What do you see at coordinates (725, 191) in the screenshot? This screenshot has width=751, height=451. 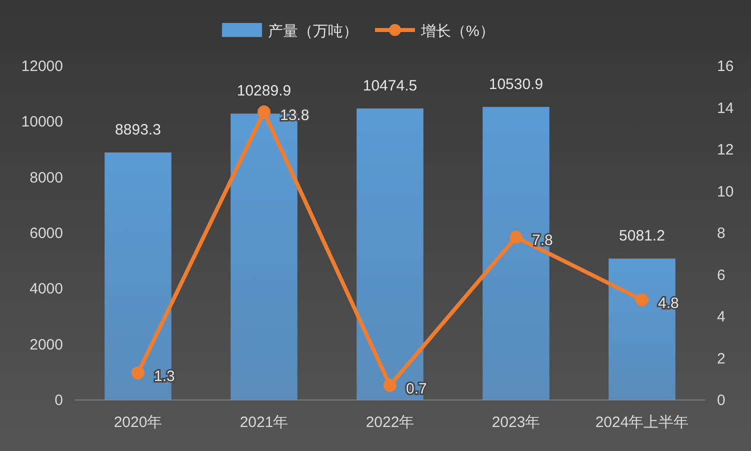 I see `y2-tick-label: 10` at bounding box center [725, 191].